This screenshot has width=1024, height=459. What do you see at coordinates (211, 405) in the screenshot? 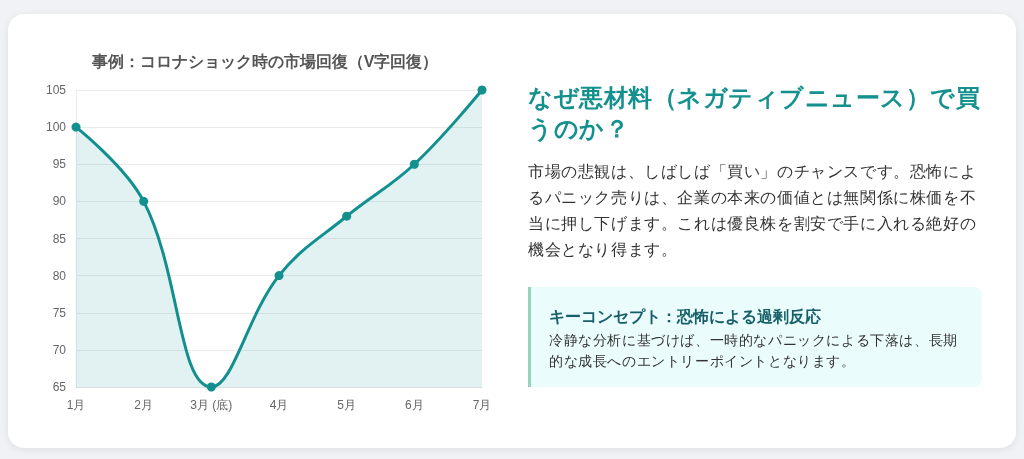
I see `x-tick-label: 3月 (底)` at bounding box center [211, 405].